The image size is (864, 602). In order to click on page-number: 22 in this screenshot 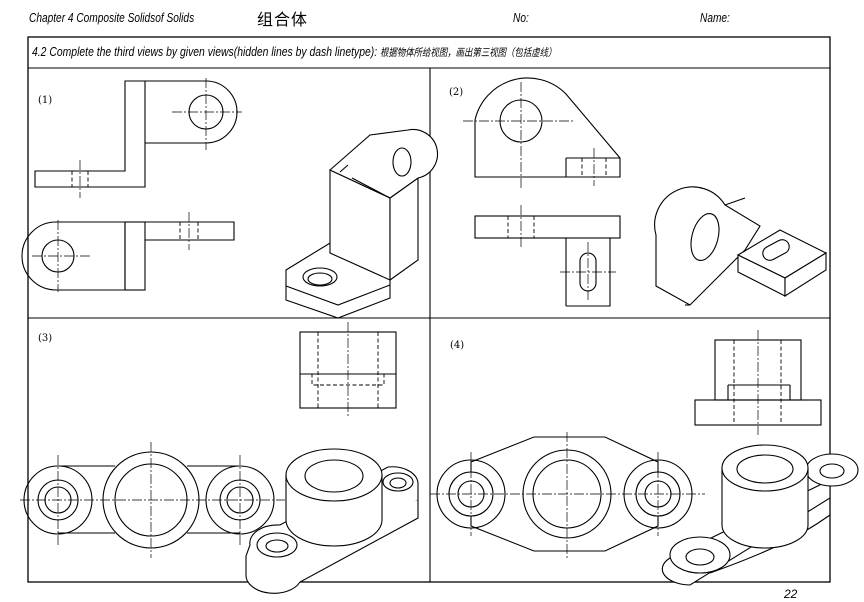, I will do `click(791, 594)`.